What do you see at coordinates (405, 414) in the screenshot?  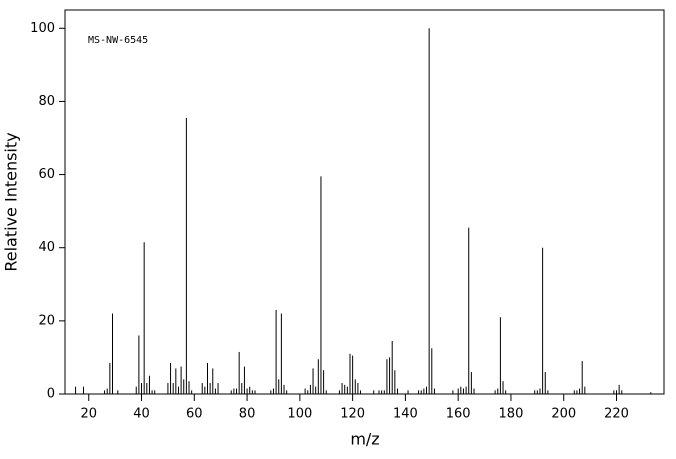 I see `x-tick-label: 140` at bounding box center [405, 414].